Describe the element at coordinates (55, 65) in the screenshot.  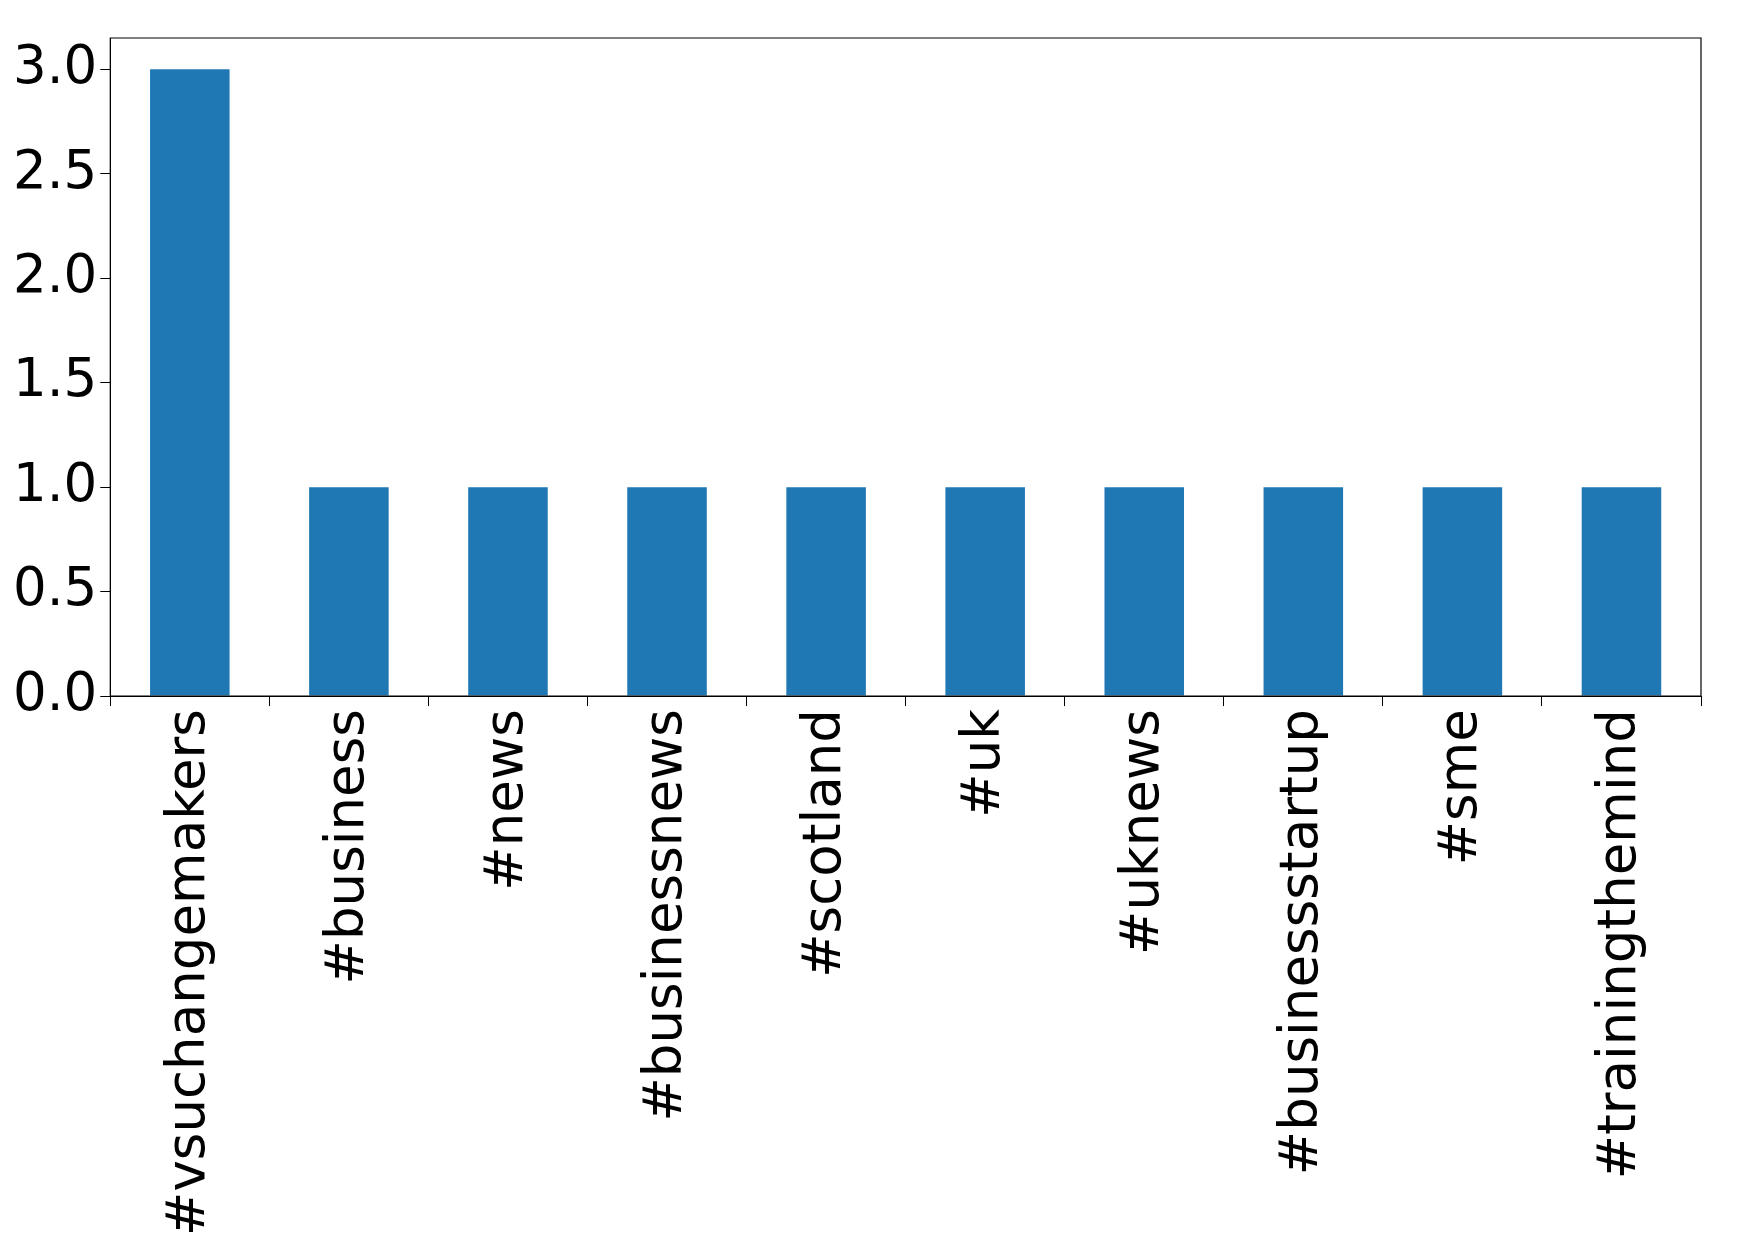
I see `y-tick-label: 3.0` at that location.